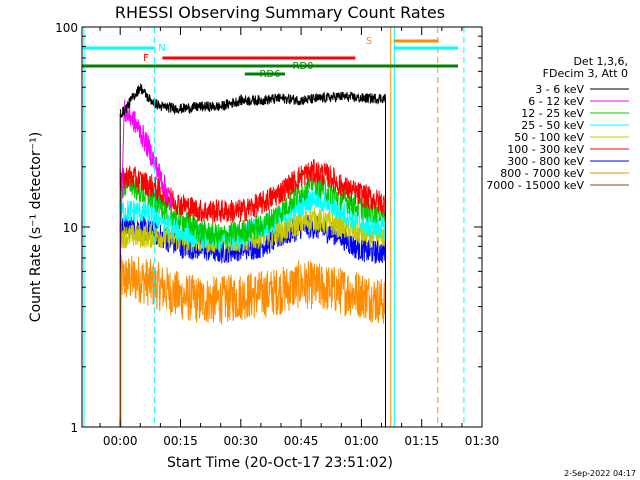  What do you see at coordinates (74, 428) in the screenshot?
I see `y-tick-label-0: 1` at bounding box center [74, 428].